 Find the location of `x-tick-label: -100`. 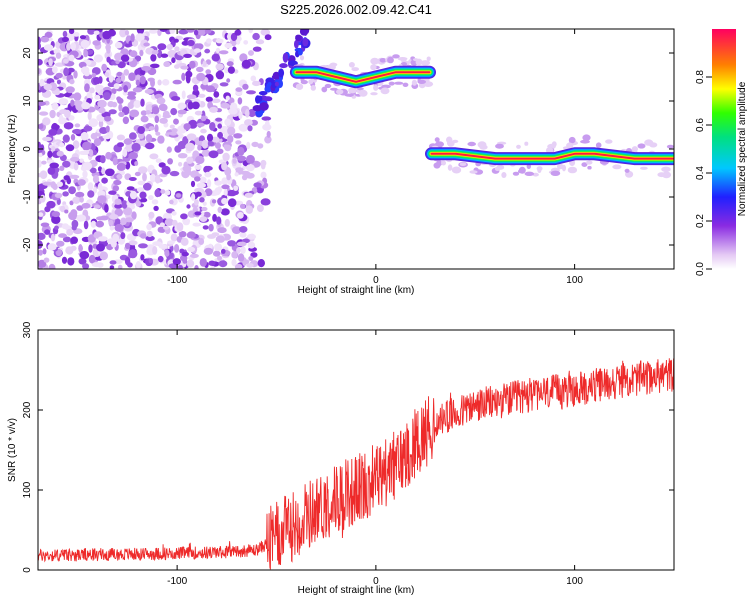

x-tick-label: -100 is located at coordinates (177, 280).